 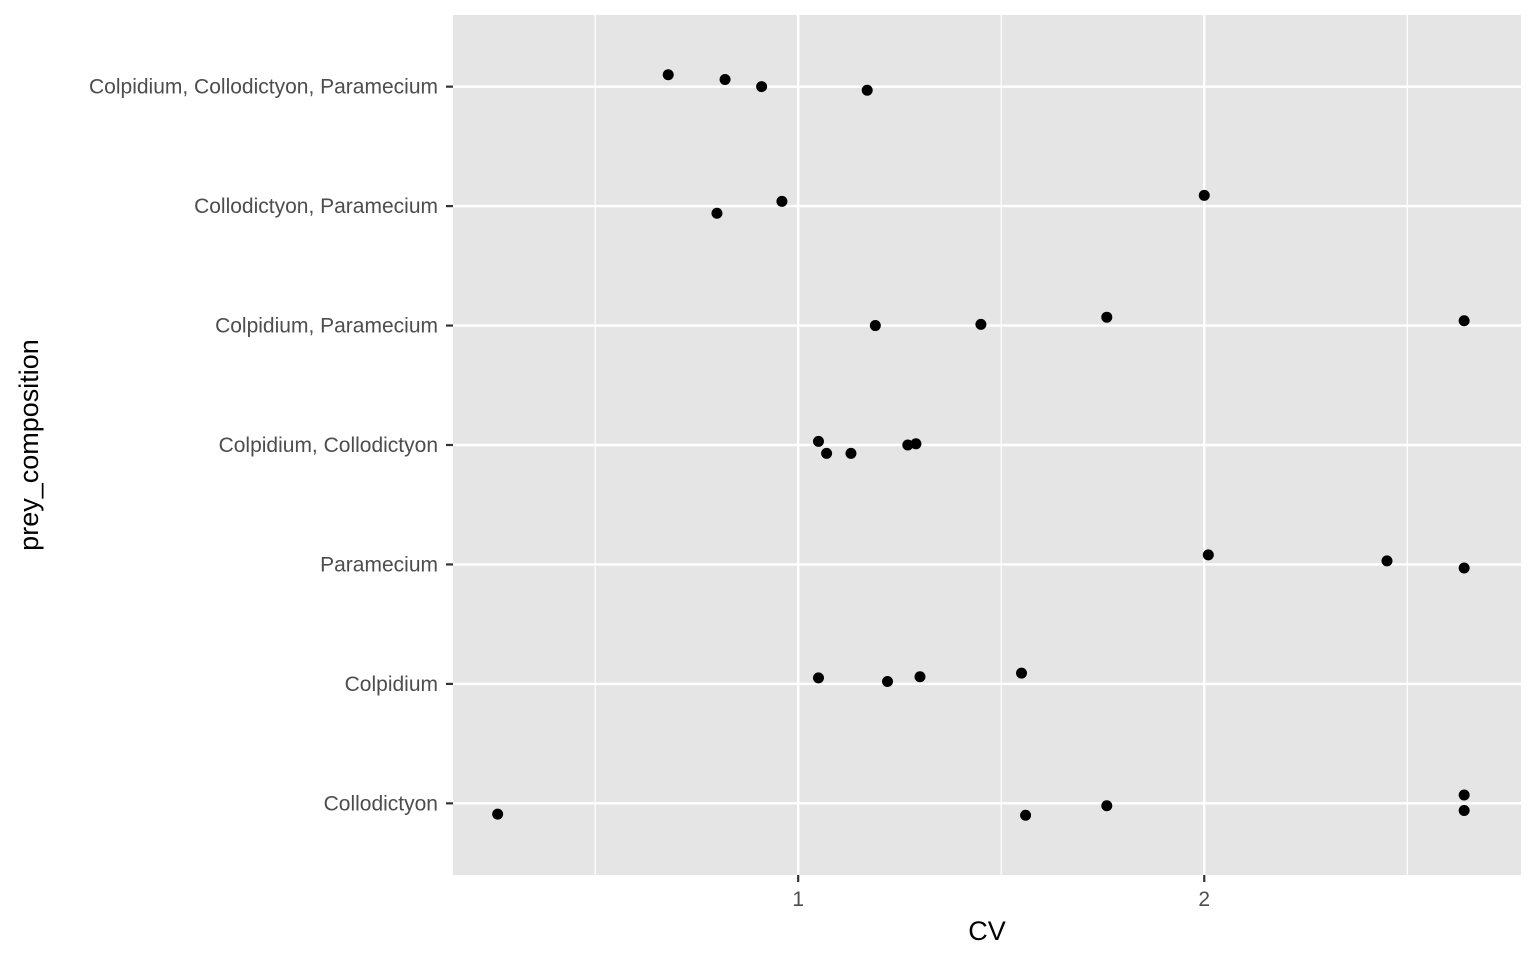 What do you see at coordinates (326, 326) in the screenshot?
I see `y-tick-label: Colpidium, Paramecium` at bounding box center [326, 326].